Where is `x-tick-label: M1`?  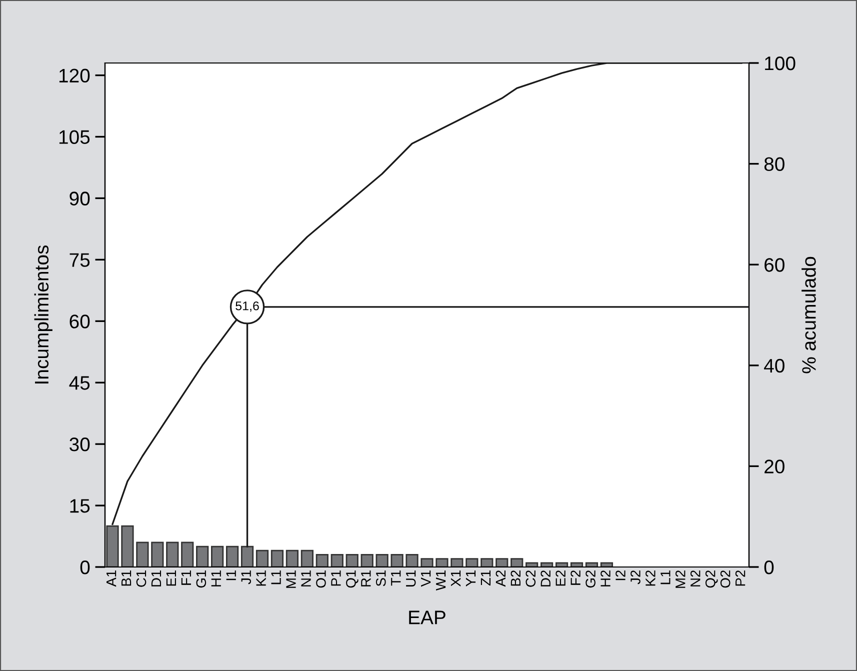
x-tick-label: M1 is located at coordinates (291, 579).